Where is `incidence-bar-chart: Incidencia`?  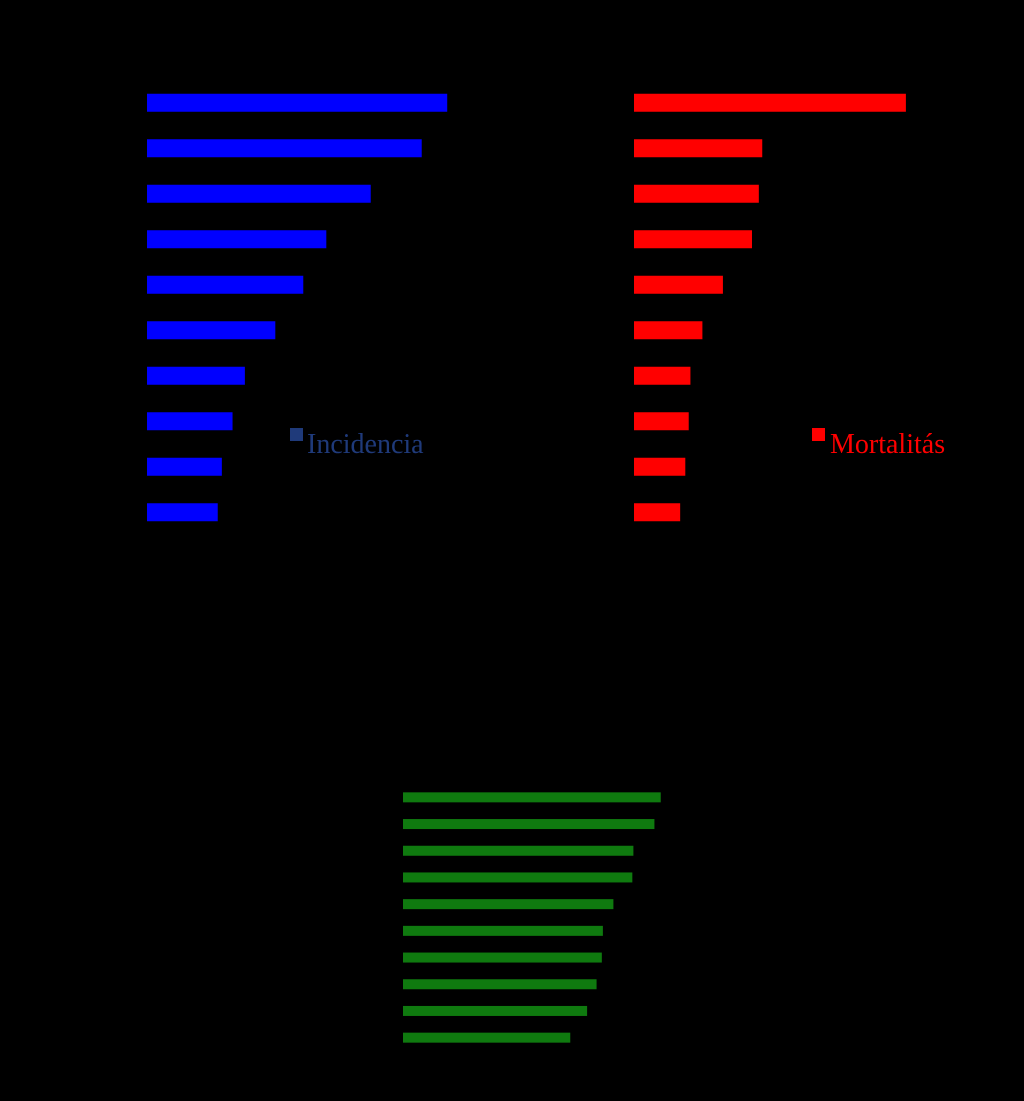
incidence-bar-chart: Incidencia is located at coordinates (309, 310).